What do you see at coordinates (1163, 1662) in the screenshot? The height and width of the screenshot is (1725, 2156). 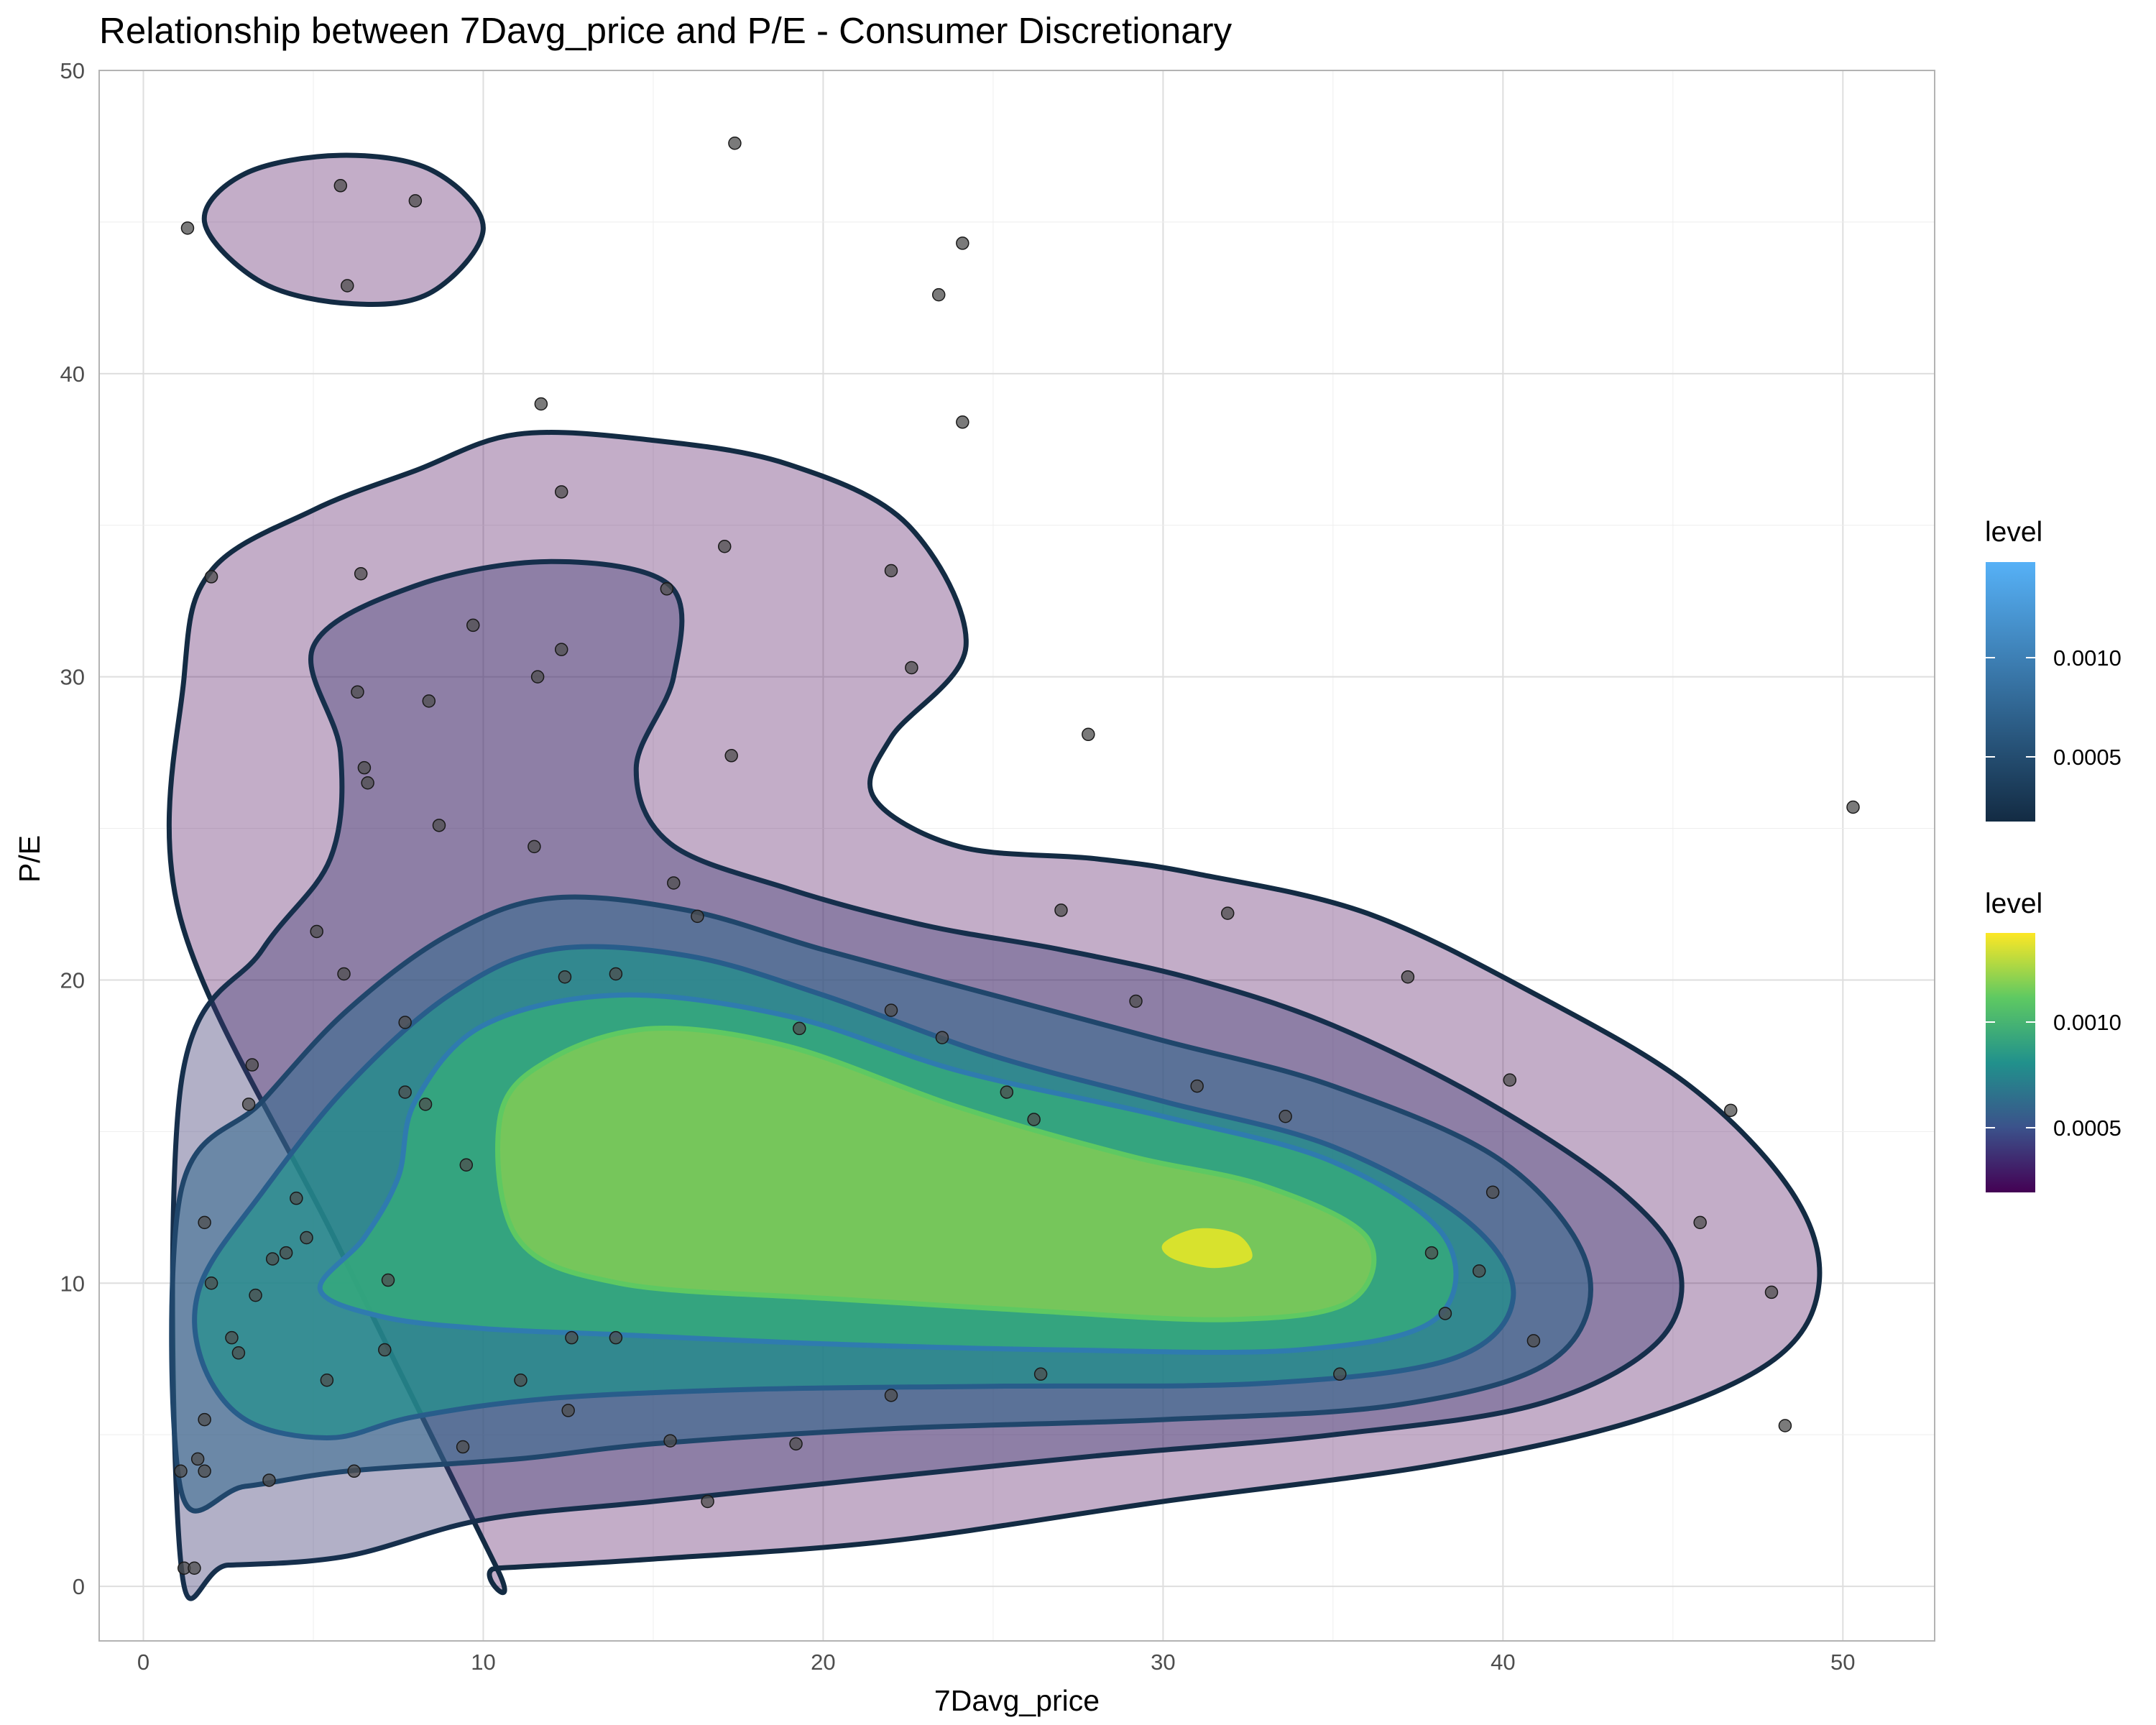 I see `x-tick-label: 30` at bounding box center [1163, 1662].